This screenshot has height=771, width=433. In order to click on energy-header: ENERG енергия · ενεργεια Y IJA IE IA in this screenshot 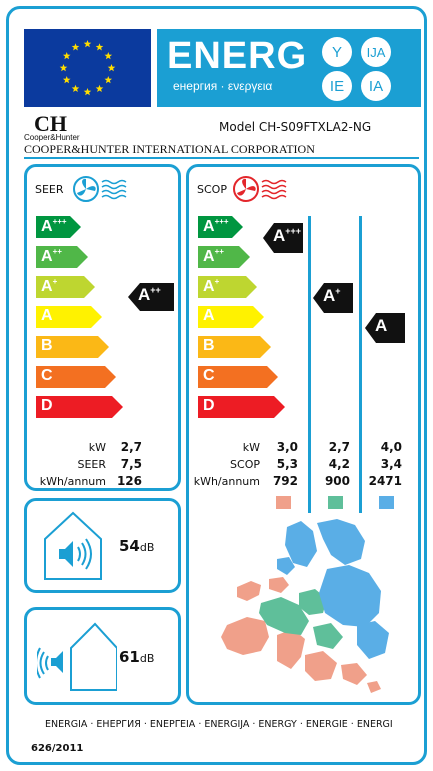, I will do `click(289, 68)`.